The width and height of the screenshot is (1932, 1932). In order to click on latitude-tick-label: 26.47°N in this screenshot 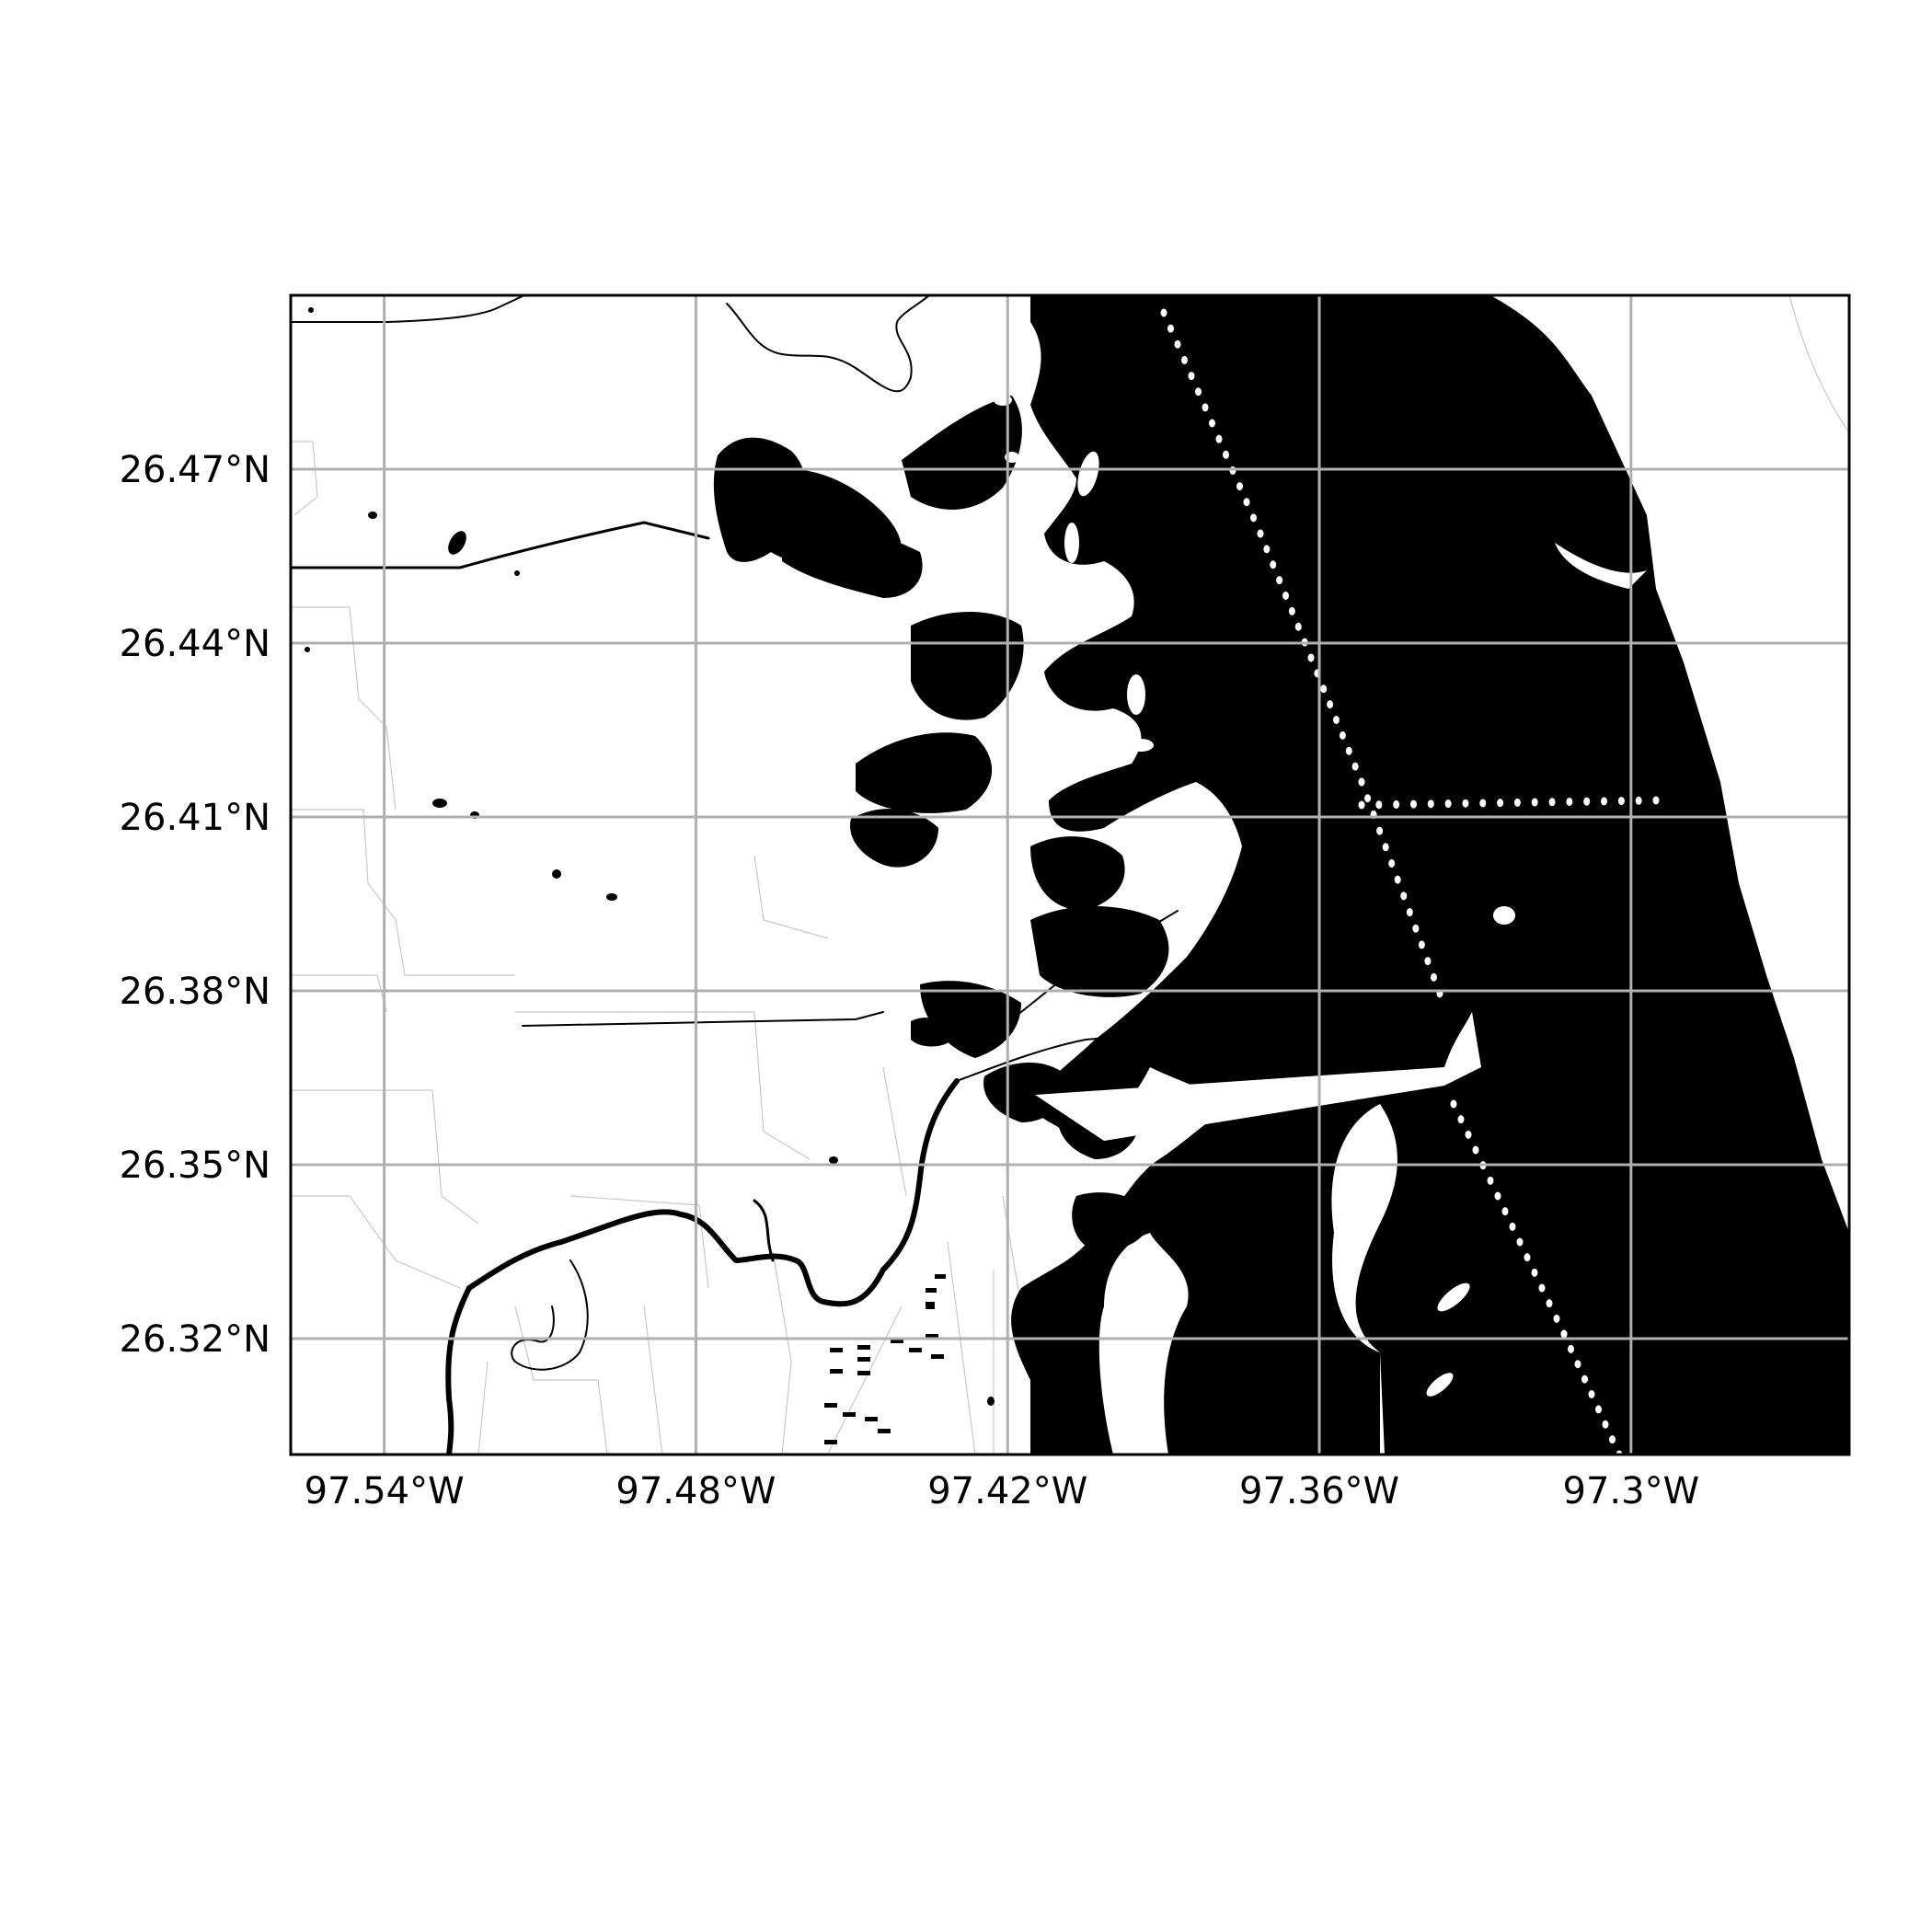, I will do `click(195, 470)`.